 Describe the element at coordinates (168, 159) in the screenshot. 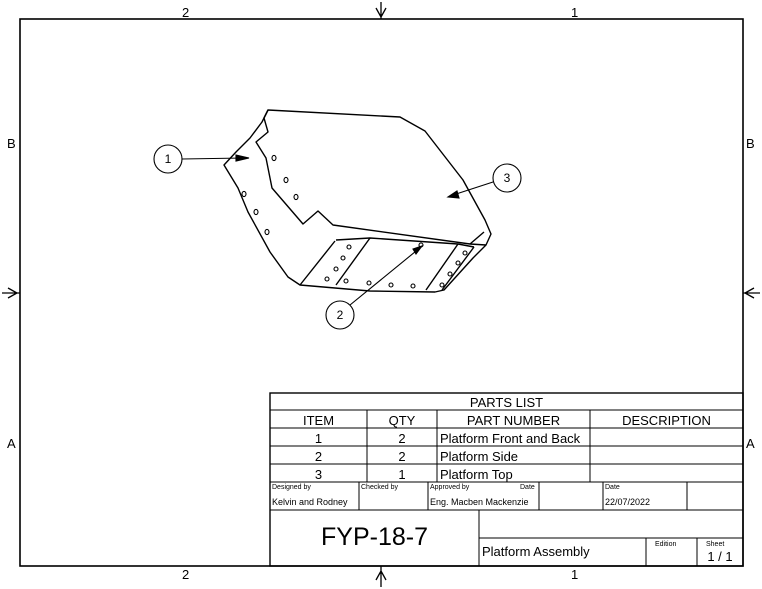

I see `balloon-label-1: 1` at that location.